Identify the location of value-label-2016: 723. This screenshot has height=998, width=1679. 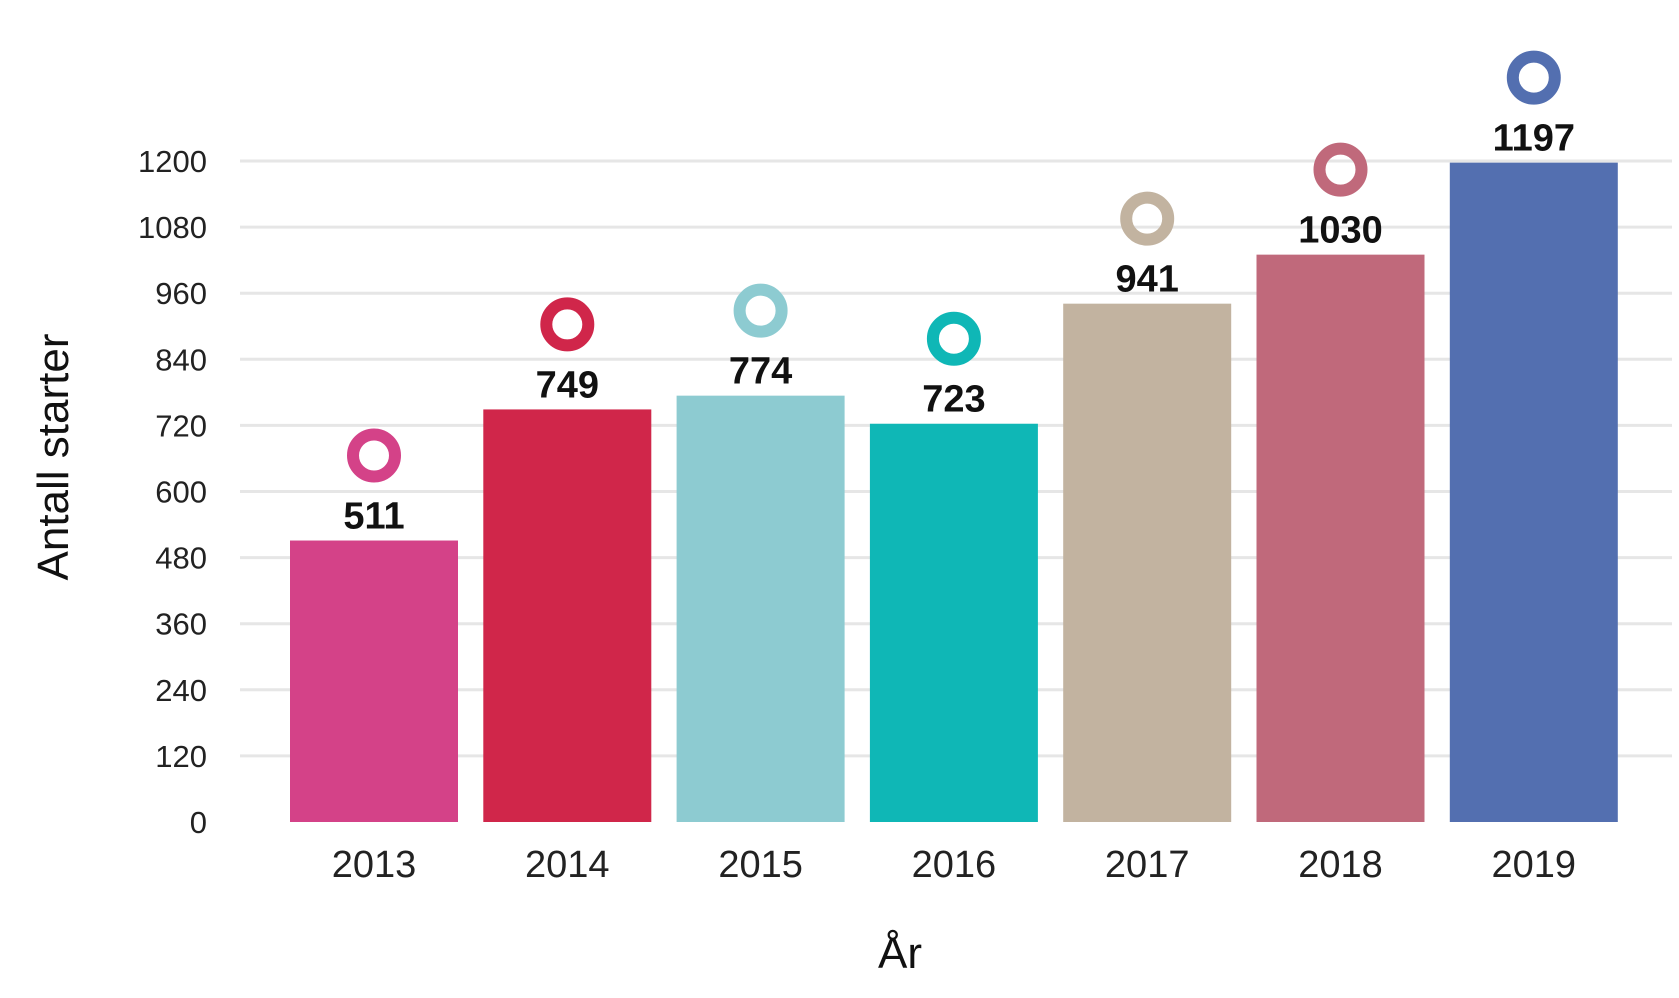
(953, 400).